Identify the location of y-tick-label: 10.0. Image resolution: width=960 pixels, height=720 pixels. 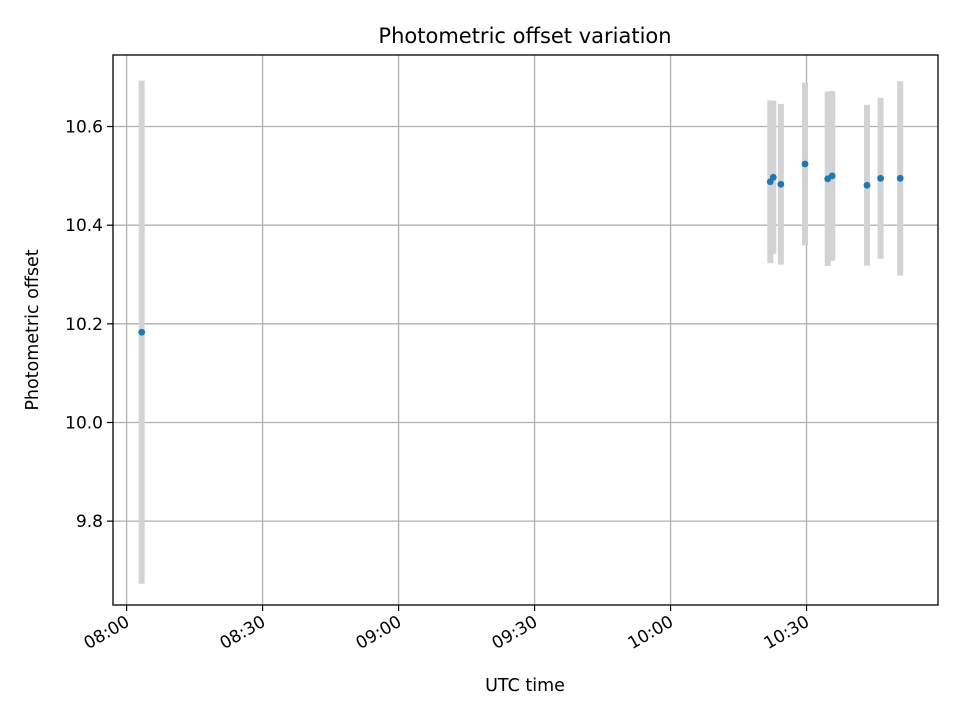
(84, 423).